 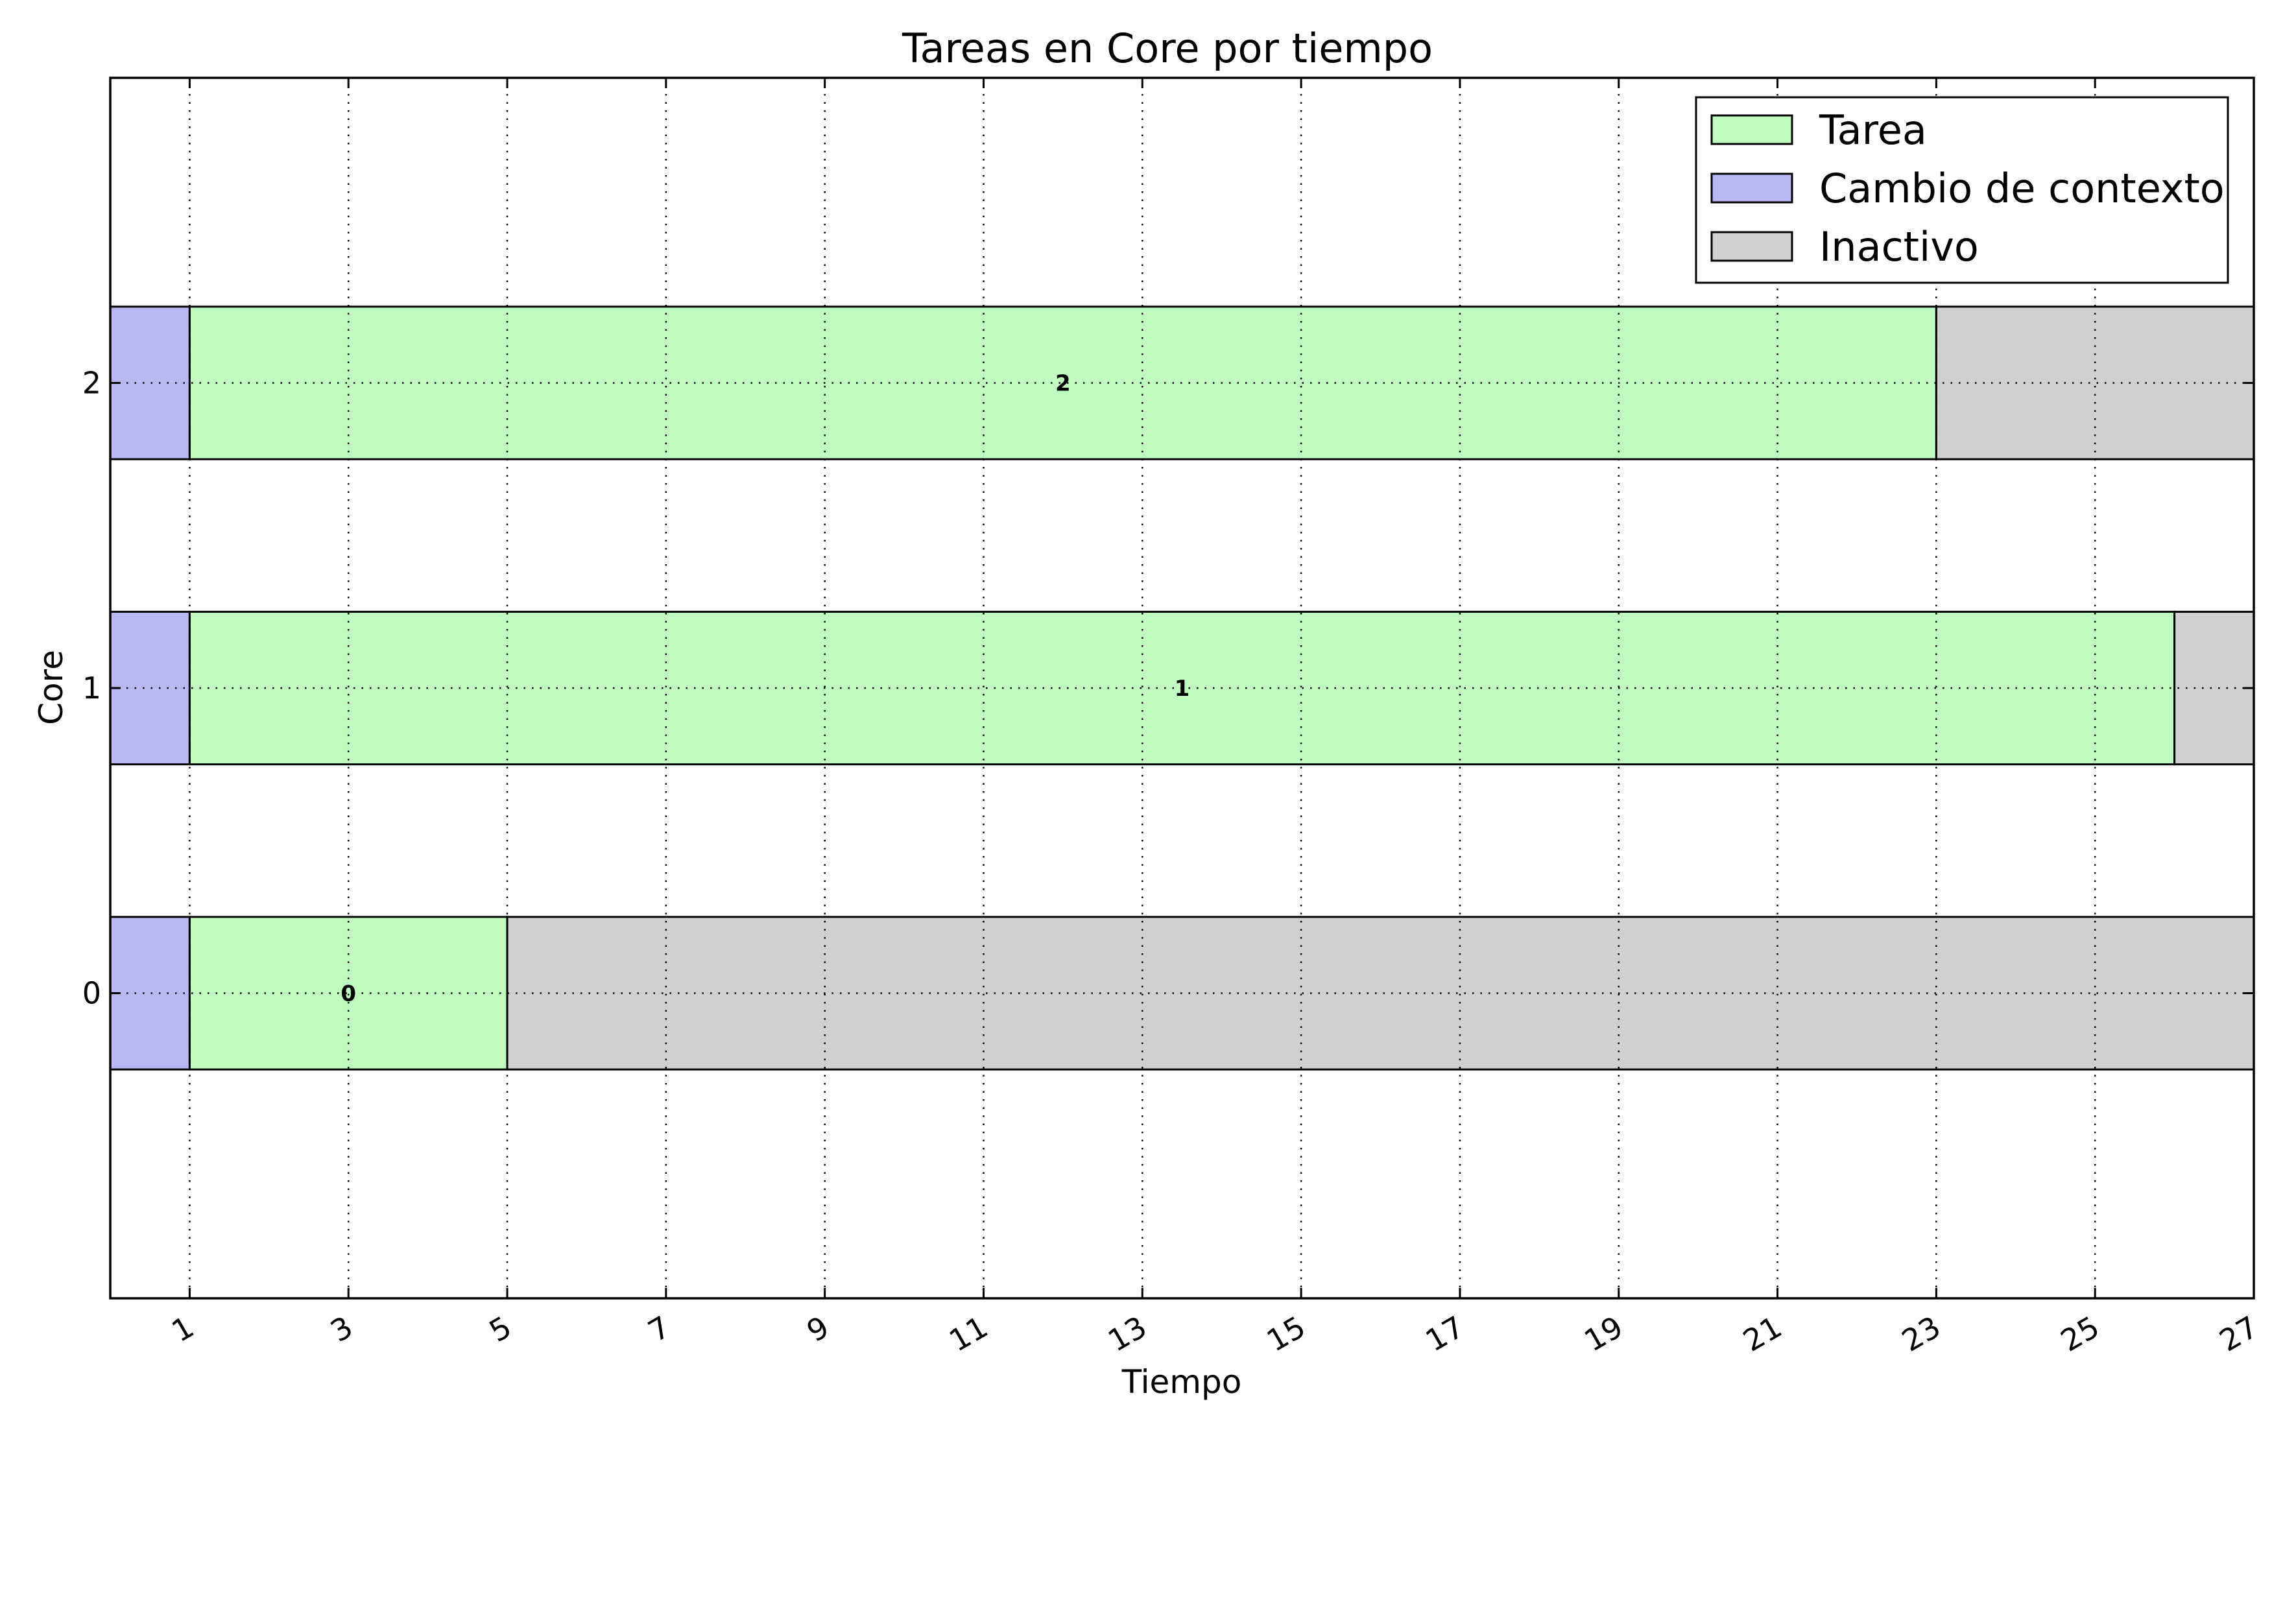 What do you see at coordinates (2022, 189) in the screenshot?
I see `legend-label-switch: Cambio de contexto` at bounding box center [2022, 189].